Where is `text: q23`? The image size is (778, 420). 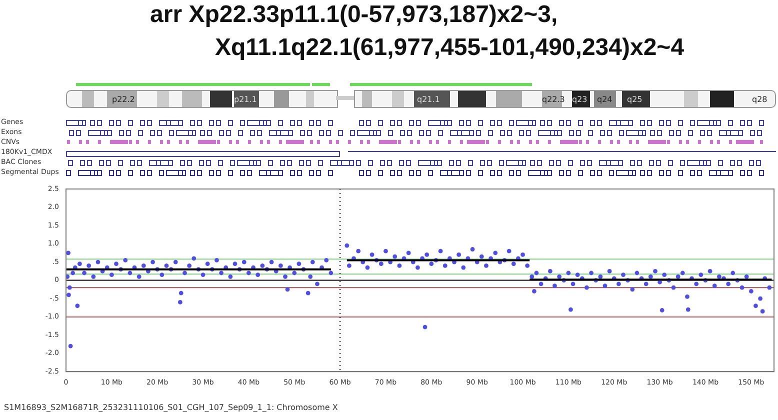 text: q23 is located at coordinates (580, 99).